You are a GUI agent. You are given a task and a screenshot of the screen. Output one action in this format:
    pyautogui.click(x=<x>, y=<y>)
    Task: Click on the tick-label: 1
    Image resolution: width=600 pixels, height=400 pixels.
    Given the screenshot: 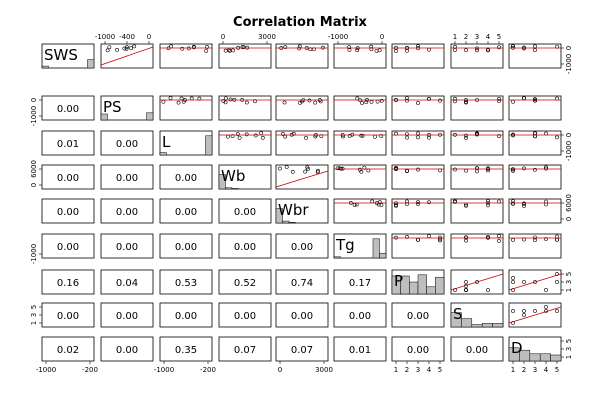 What is the action you would take?
    pyautogui.click(x=569, y=290)
    